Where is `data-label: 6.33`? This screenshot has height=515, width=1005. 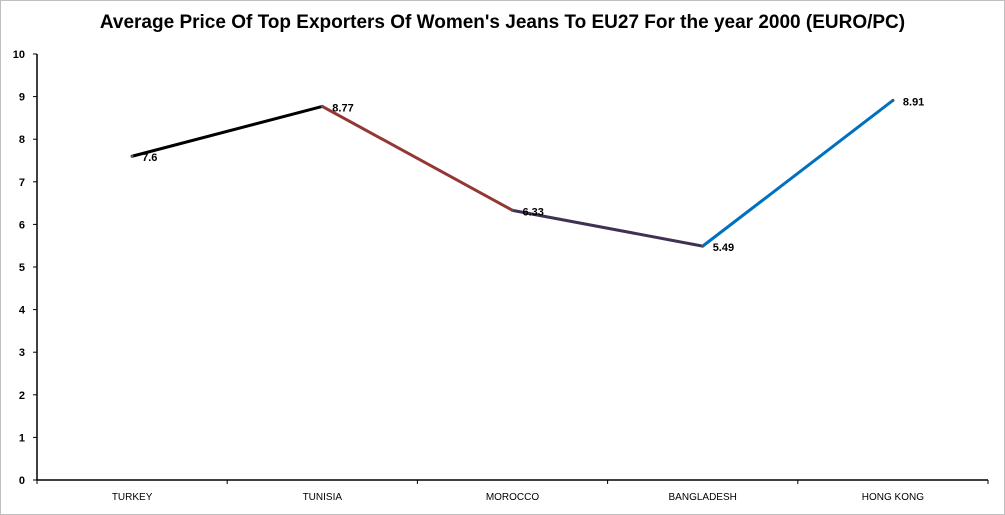 data-label: 6.33 is located at coordinates (533, 212).